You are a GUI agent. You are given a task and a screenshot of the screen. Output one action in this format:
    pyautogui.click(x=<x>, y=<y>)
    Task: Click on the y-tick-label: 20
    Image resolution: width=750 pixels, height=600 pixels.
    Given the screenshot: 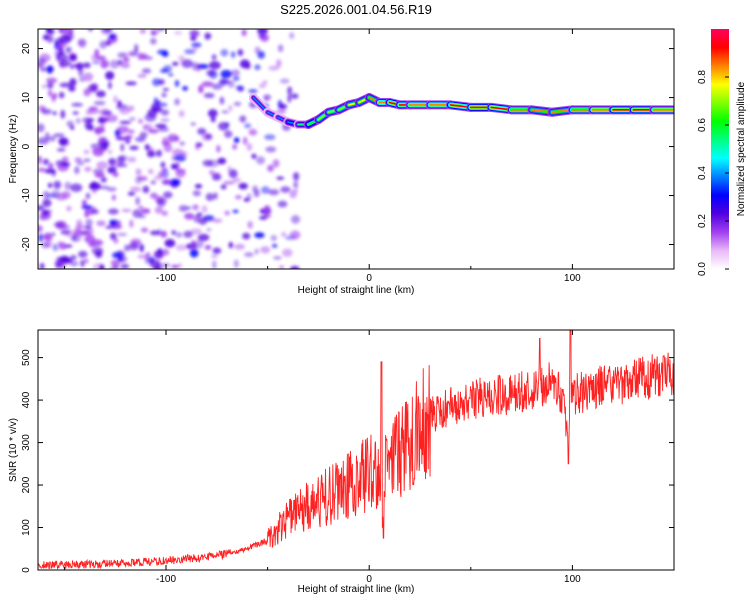 What is the action you would take?
    pyautogui.click(x=26, y=49)
    